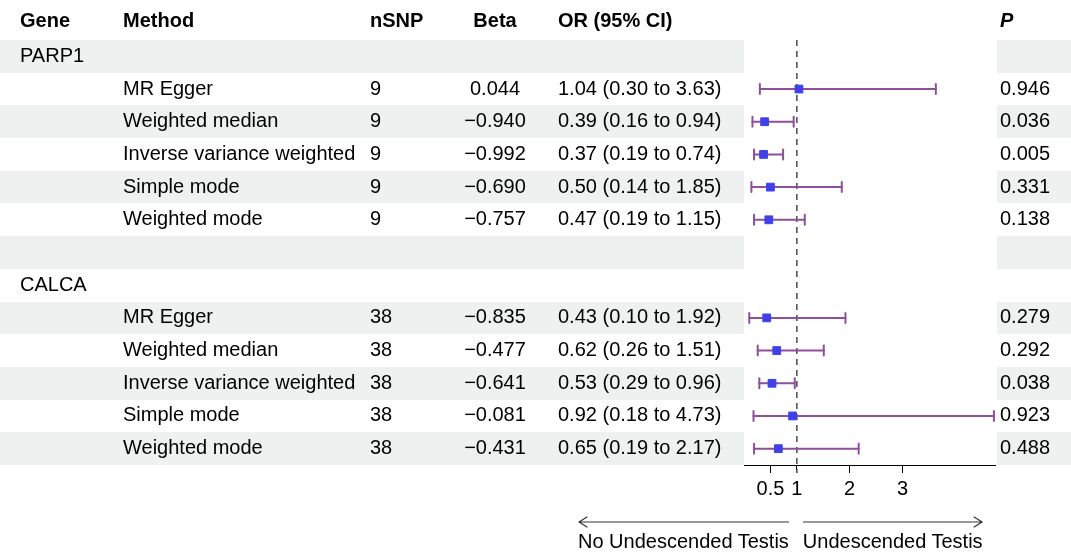  Describe the element at coordinates (615, 19) in the screenshot. I see `text: OR (95% CI)` at that location.